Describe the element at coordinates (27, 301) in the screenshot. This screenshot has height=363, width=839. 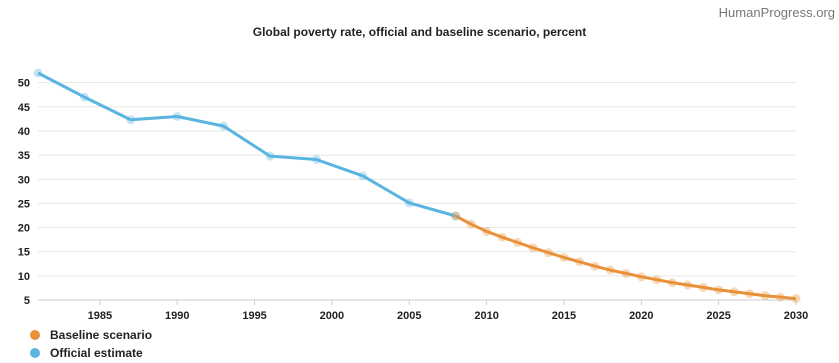
I see `y-tick-label: 5` at that location.